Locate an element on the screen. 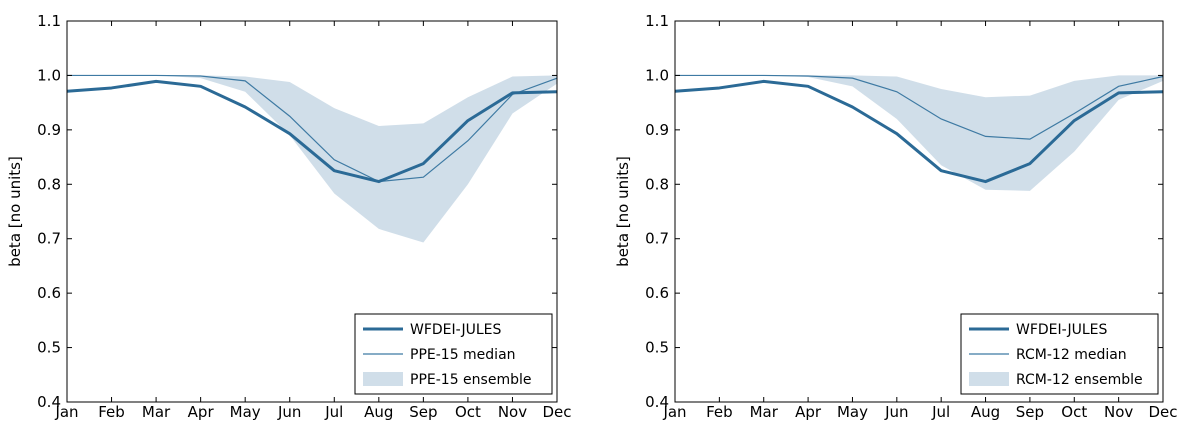 Image resolution: width=1180 pixels, height=425 pixels. legend: WFDEI-JULES PPE-15 median PPE-15 ensemble is located at coordinates (453, 354).